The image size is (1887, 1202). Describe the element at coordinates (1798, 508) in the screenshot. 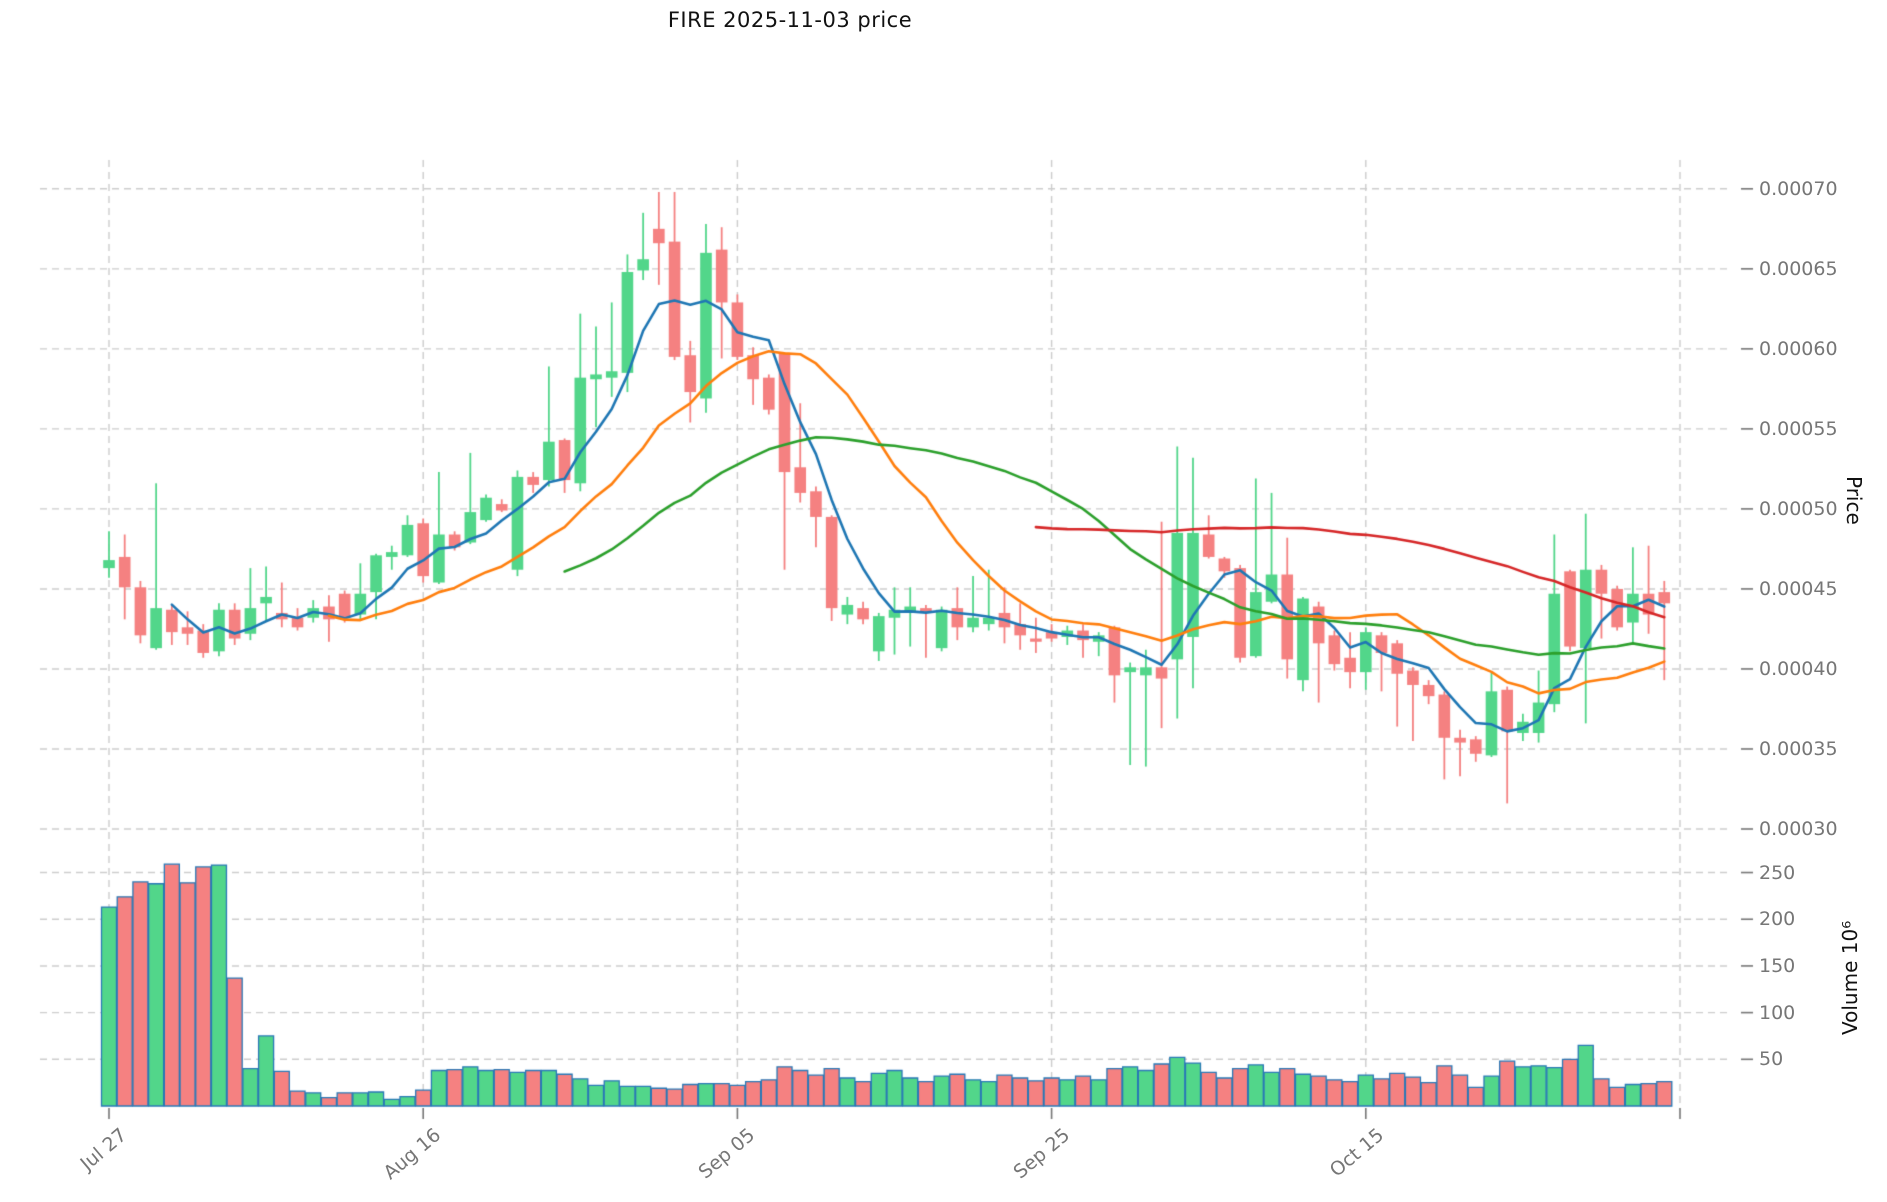

I see `price-tick-label: 0.00050` at that location.